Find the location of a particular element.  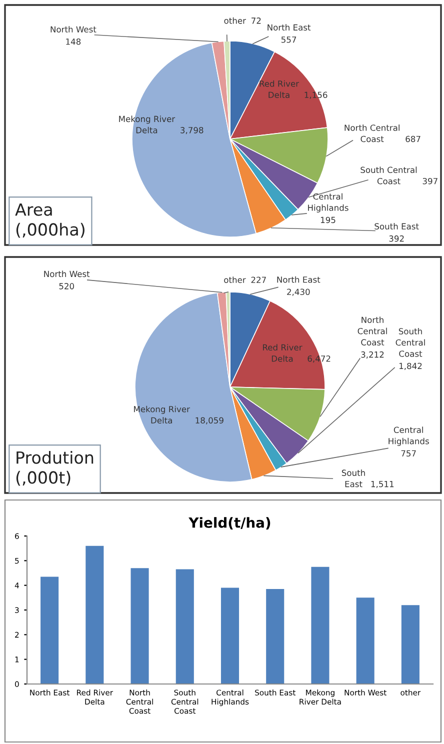

data-label: 397 is located at coordinates (430, 181).